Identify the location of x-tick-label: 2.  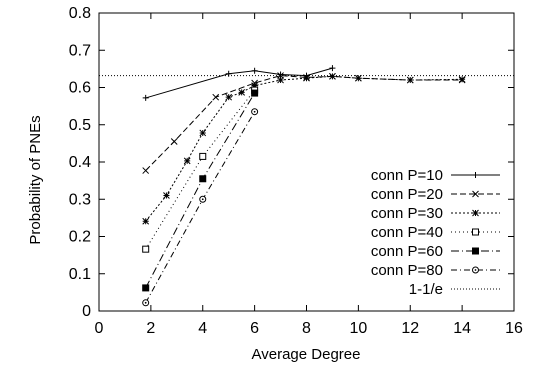
(150, 328).